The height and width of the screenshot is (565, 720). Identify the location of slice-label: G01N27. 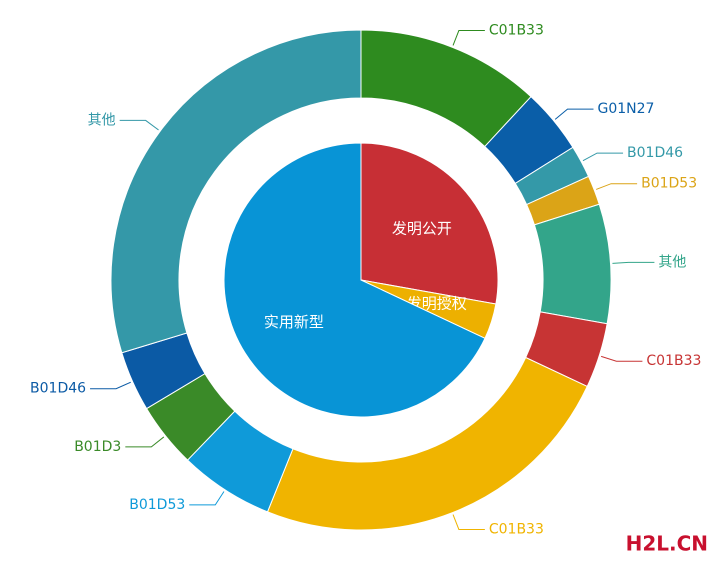
(625, 109).